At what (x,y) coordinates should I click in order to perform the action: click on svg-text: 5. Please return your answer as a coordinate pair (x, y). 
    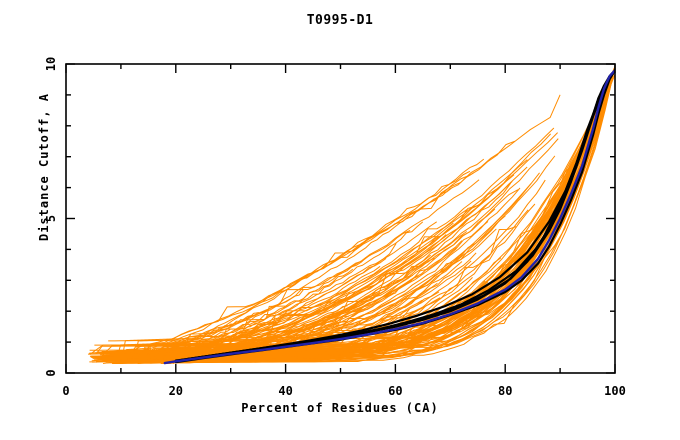
    Looking at the image, I should click on (51, 218).